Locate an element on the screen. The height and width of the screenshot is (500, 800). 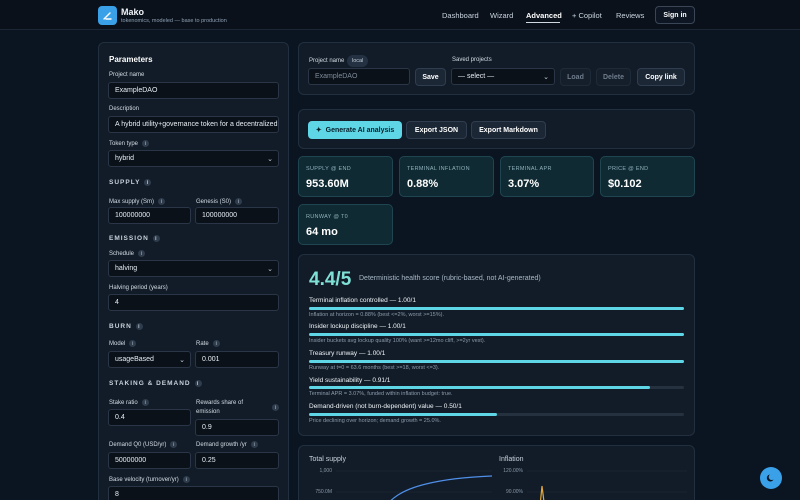
token-type-label: Token type i is located at coordinates (129, 143).